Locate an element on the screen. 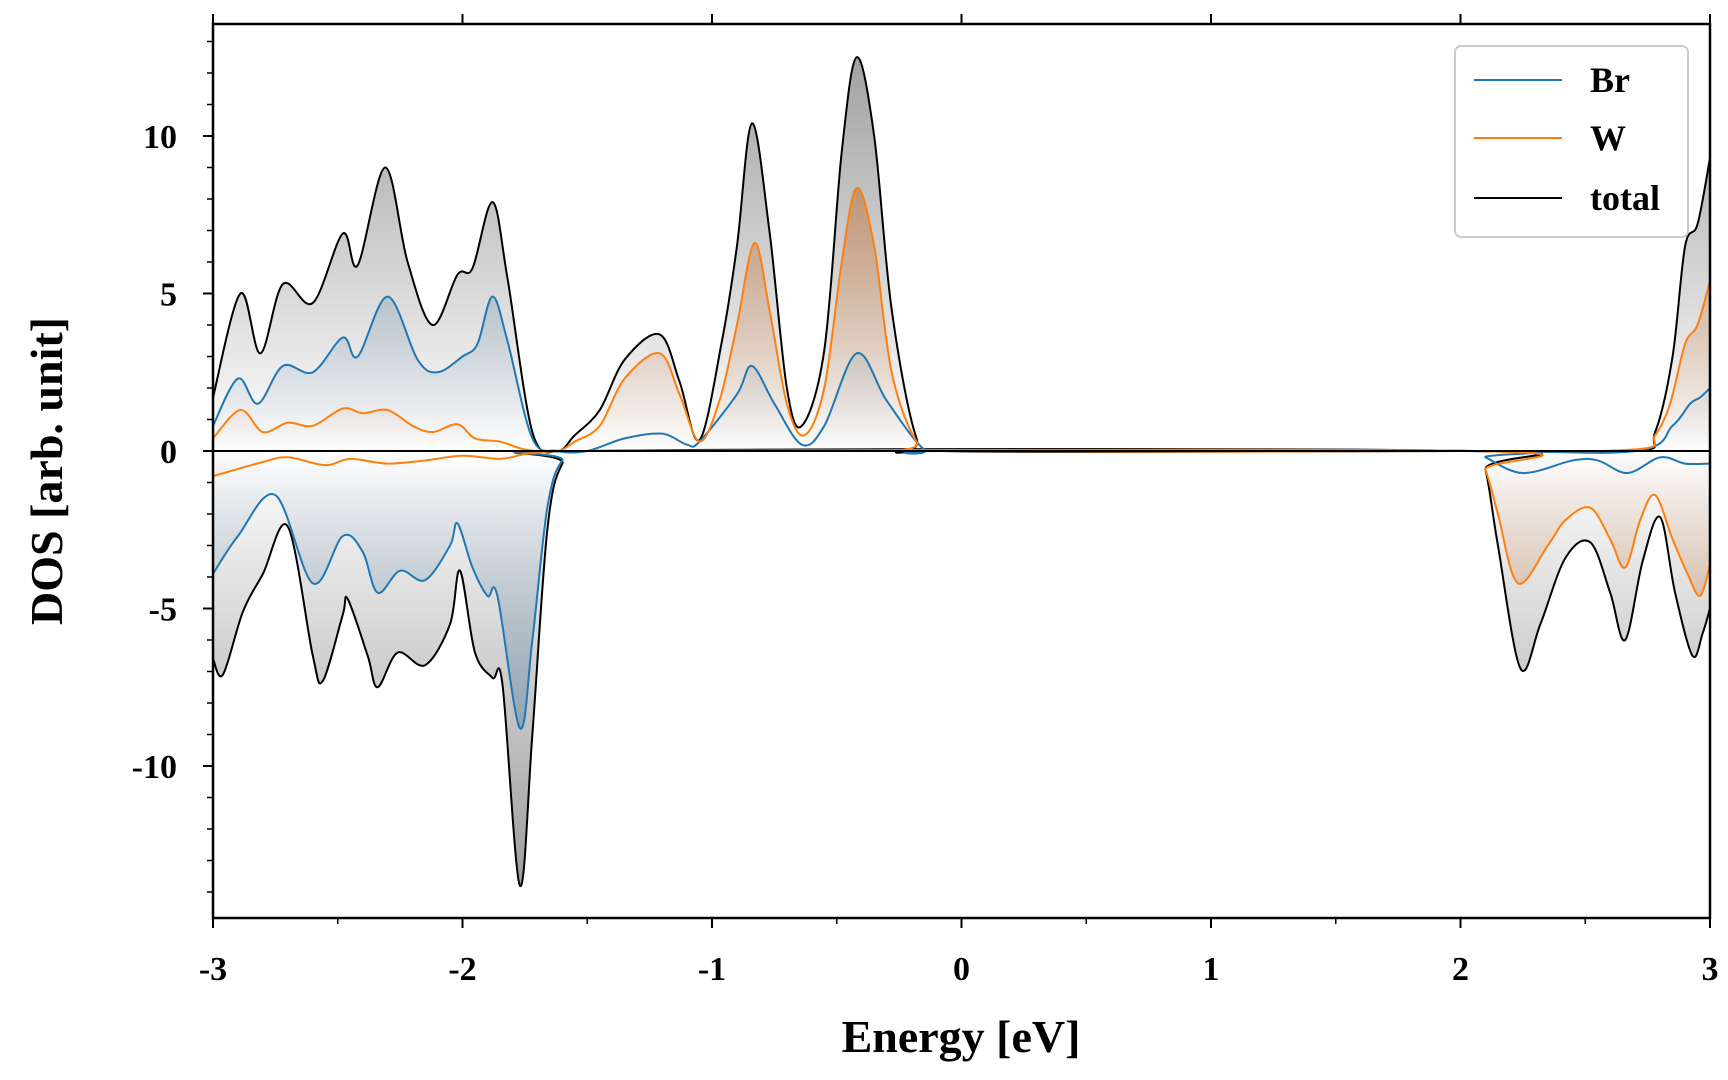 Image resolution: width=1728 pixels, height=1080 pixels. y-axis-label: DOS [arb. unit] is located at coordinates (46, 471).